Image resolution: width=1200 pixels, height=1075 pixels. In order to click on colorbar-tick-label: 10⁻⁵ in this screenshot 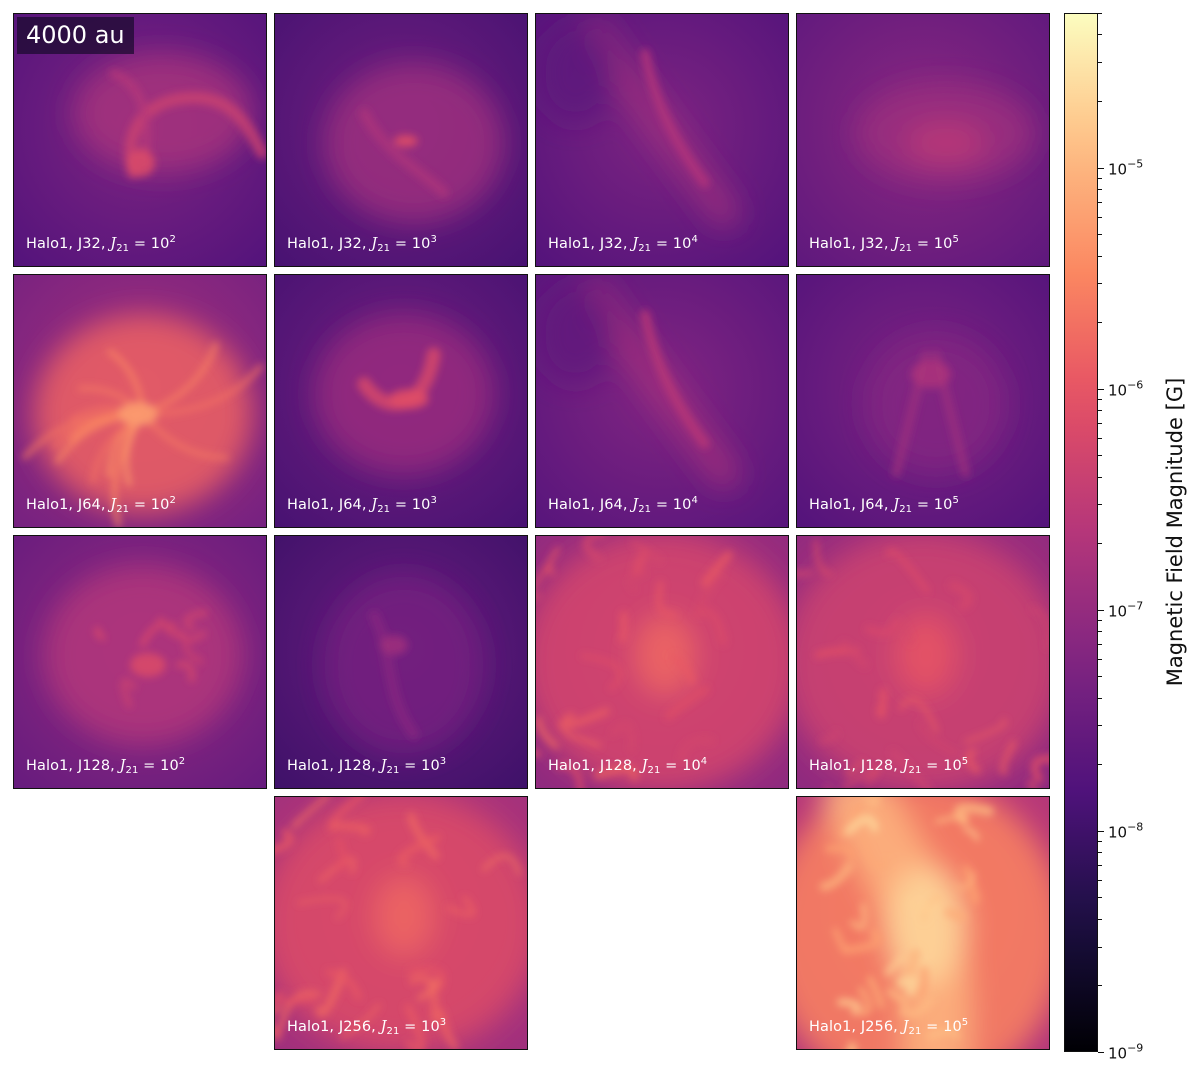, I will do `click(1126, 168)`.